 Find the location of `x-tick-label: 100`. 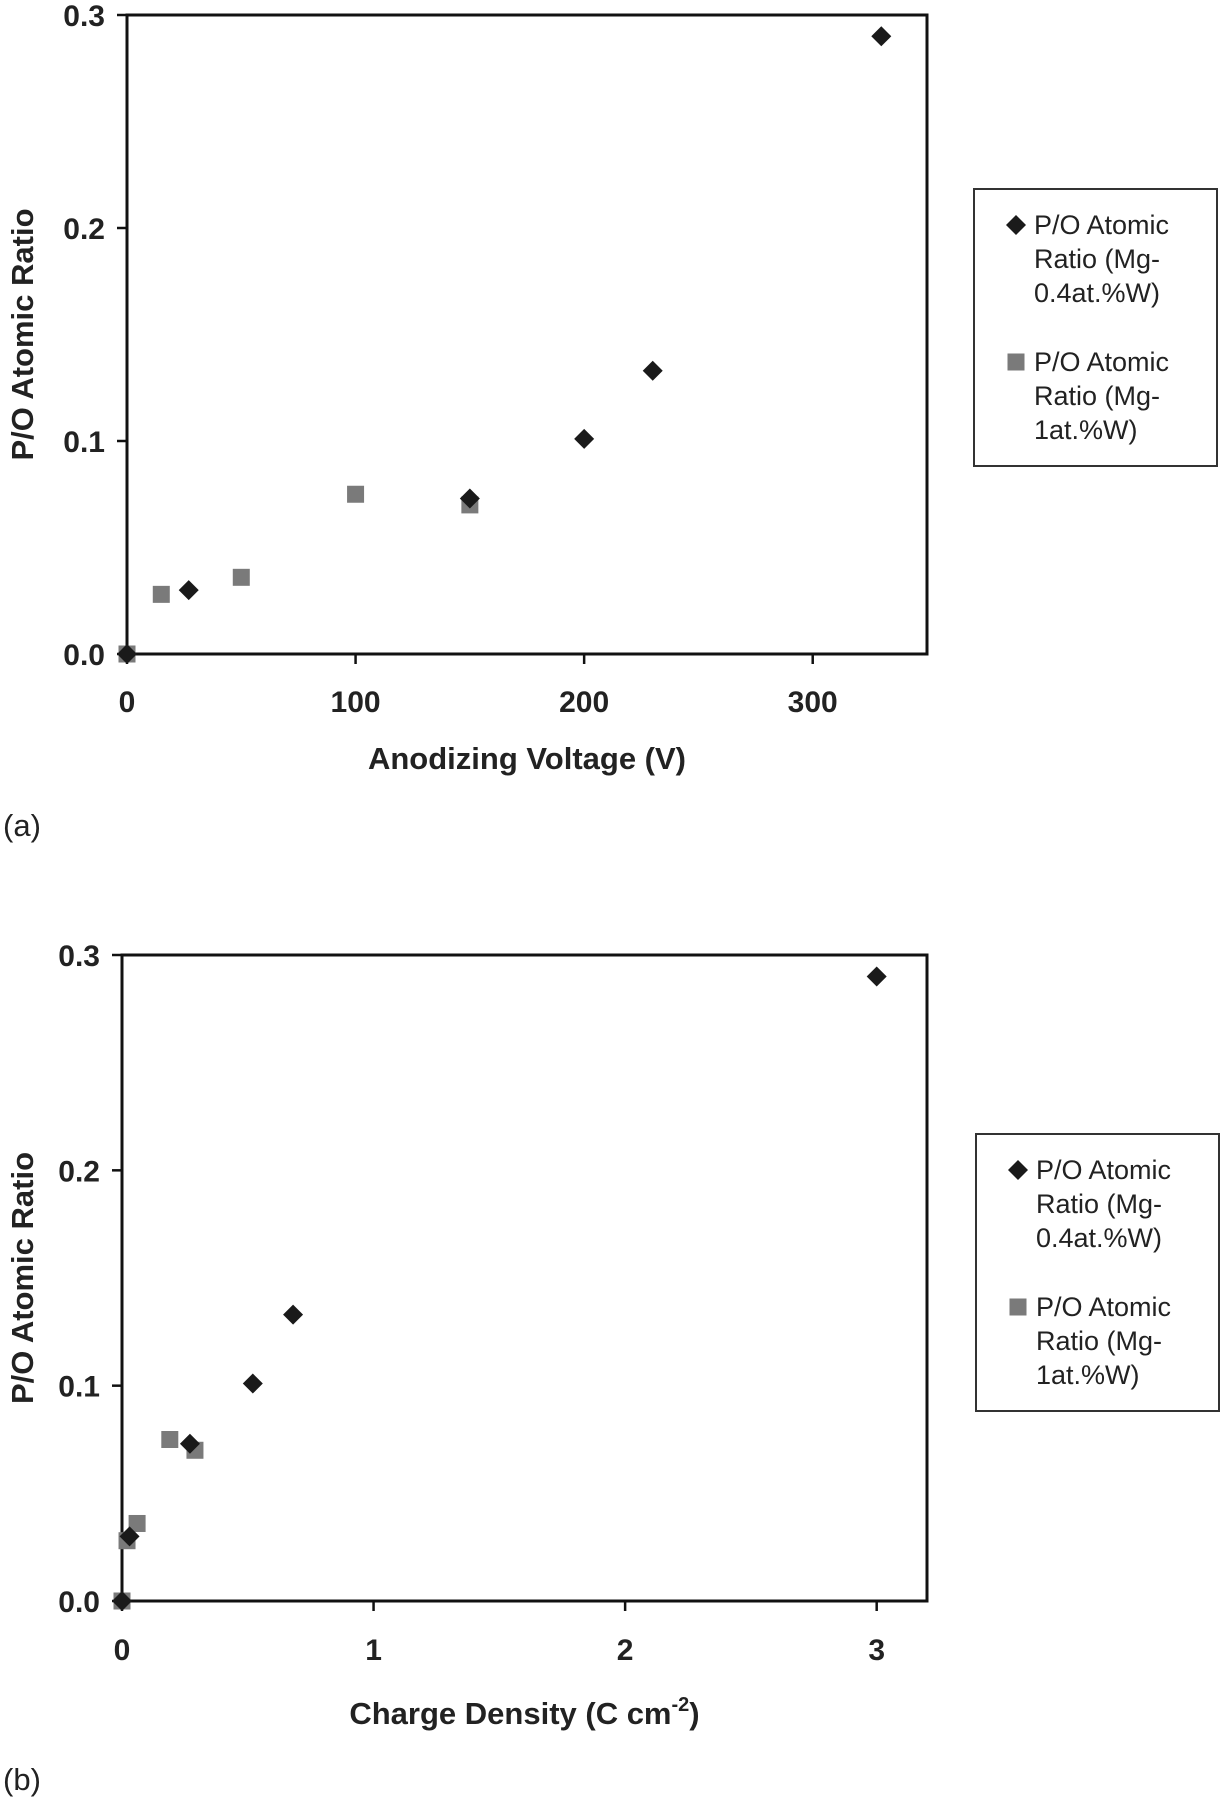

x-tick-label: 100 is located at coordinates (356, 702).